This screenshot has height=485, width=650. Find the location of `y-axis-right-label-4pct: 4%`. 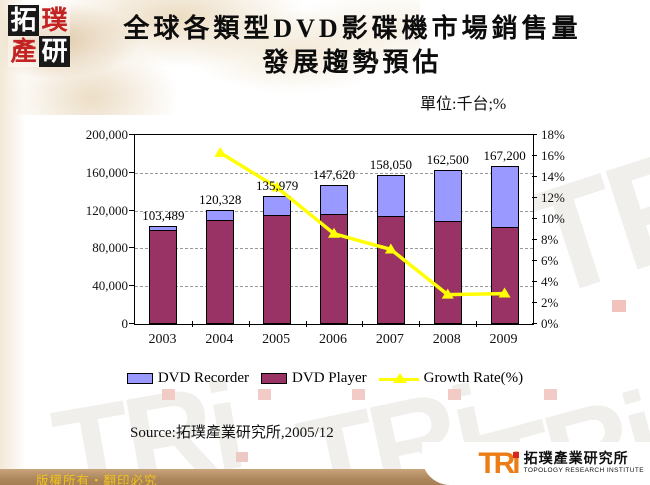

y-axis-right-label-4pct: 4% is located at coordinates (550, 281).